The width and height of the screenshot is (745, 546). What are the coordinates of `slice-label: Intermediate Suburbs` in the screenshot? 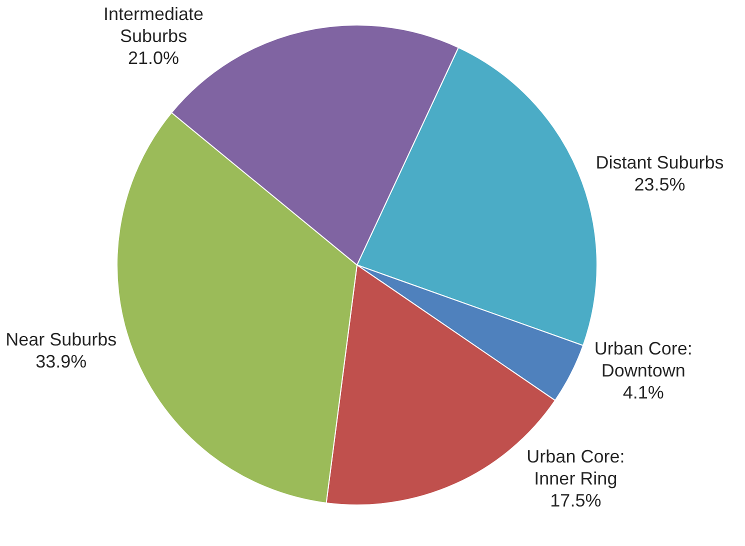 It's located at (154, 25).